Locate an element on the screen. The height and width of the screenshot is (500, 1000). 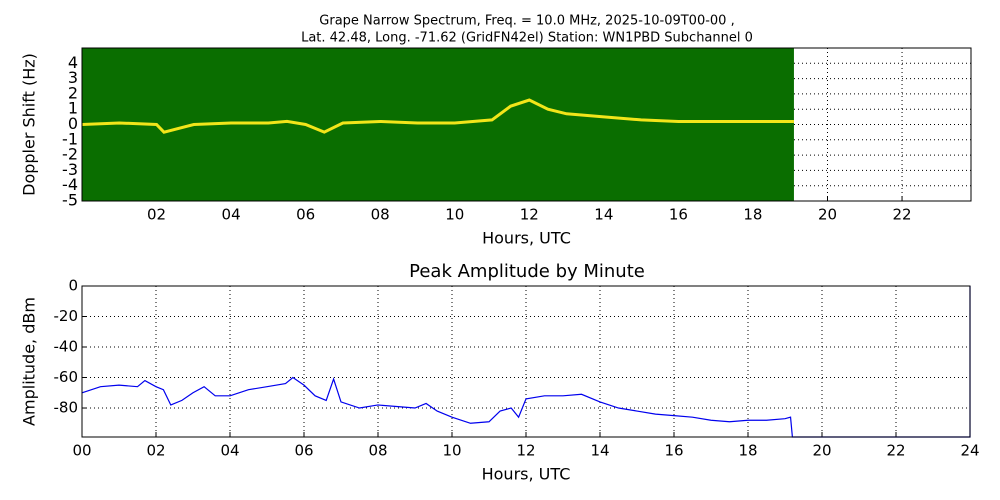
y-tick-label: -60 is located at coordinates (66, 377).